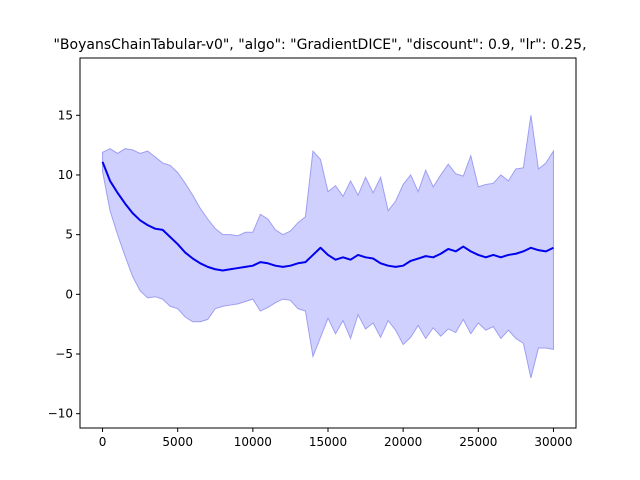 The width and height of the screenshot is (640, 480). I want to click on x-tick-label: 10000, so click(253, 442).